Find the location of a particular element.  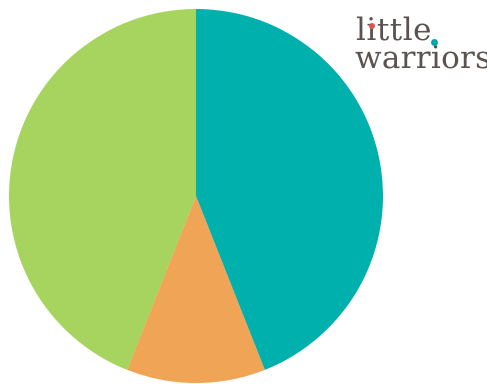

logo-text-line1: little is located at coordinates (394, 30).